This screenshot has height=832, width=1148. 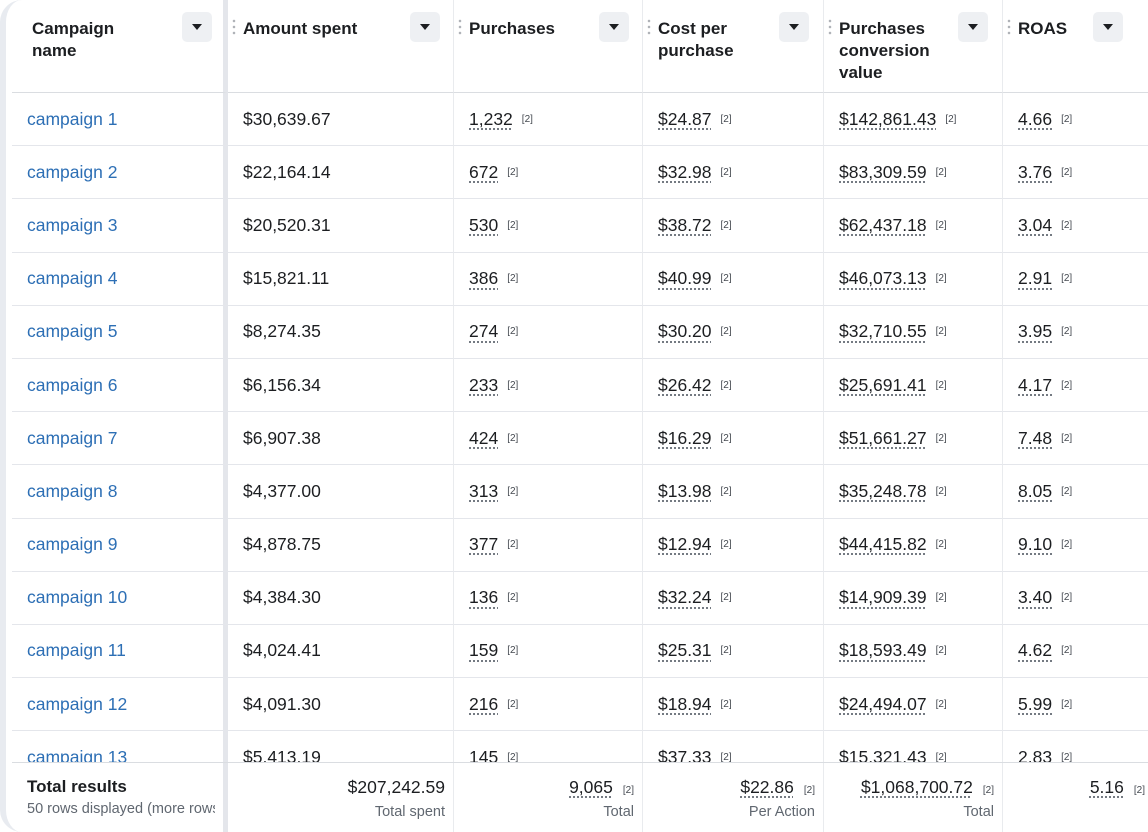 What do you see at coordinates (685, 171) in the screenshot?
I see `cost-per-purchase-value: $32.98` at bounding box center [685, 171].